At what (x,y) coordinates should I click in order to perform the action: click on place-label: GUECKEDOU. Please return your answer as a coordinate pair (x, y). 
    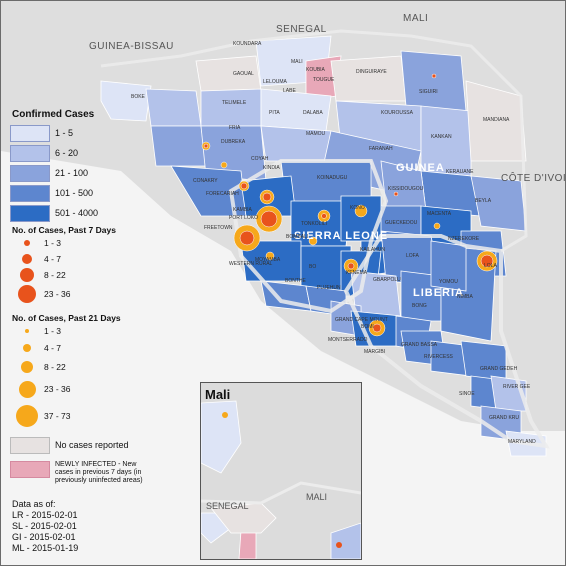
    Looking at the image, I should click on (401, 223).